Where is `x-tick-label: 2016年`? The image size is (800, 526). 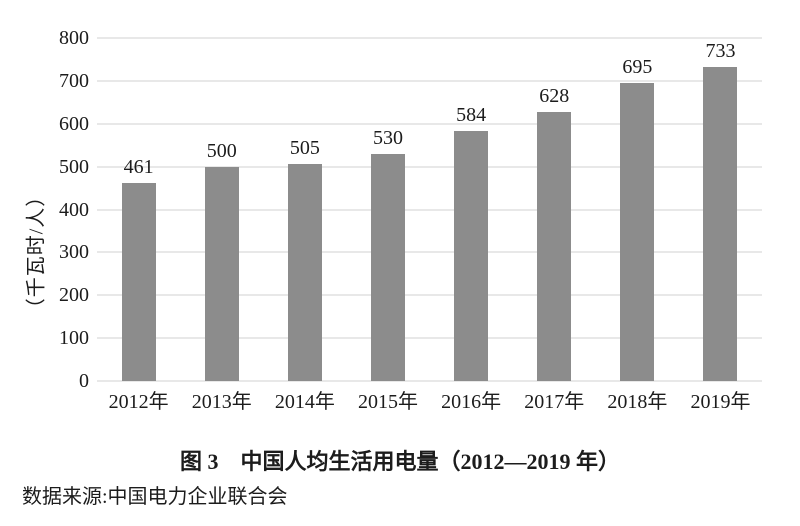
x-tick-label: 2016年 is located at coordinates (471, 402).